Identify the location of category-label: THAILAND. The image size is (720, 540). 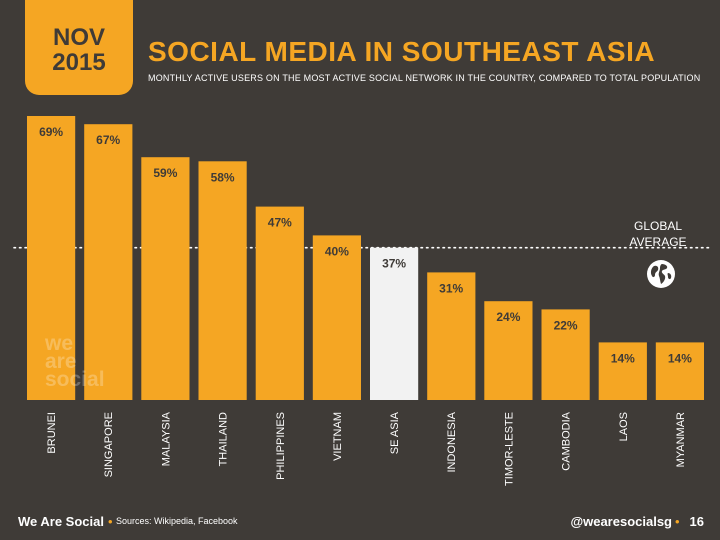
(224, 439).